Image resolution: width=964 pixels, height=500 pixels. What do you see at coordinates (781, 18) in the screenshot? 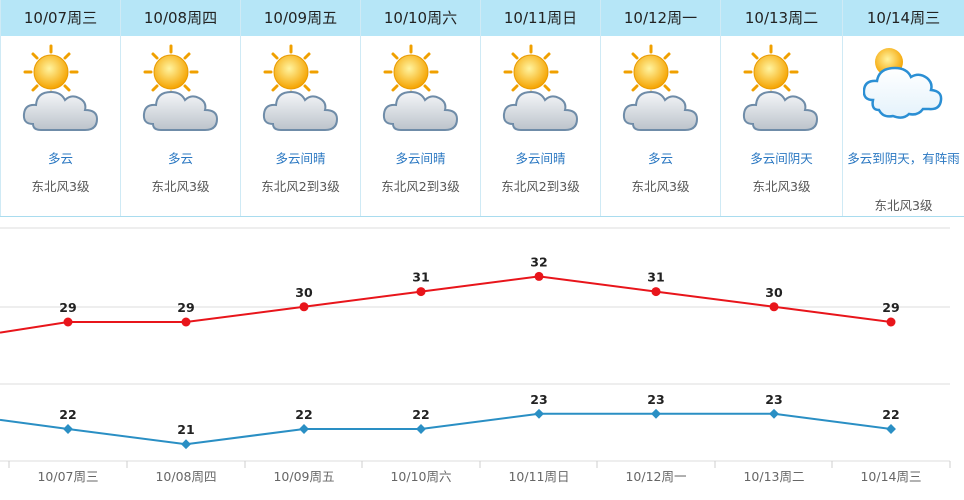
I see `day-date: 10/13周二` at bounding box center [781, 18].